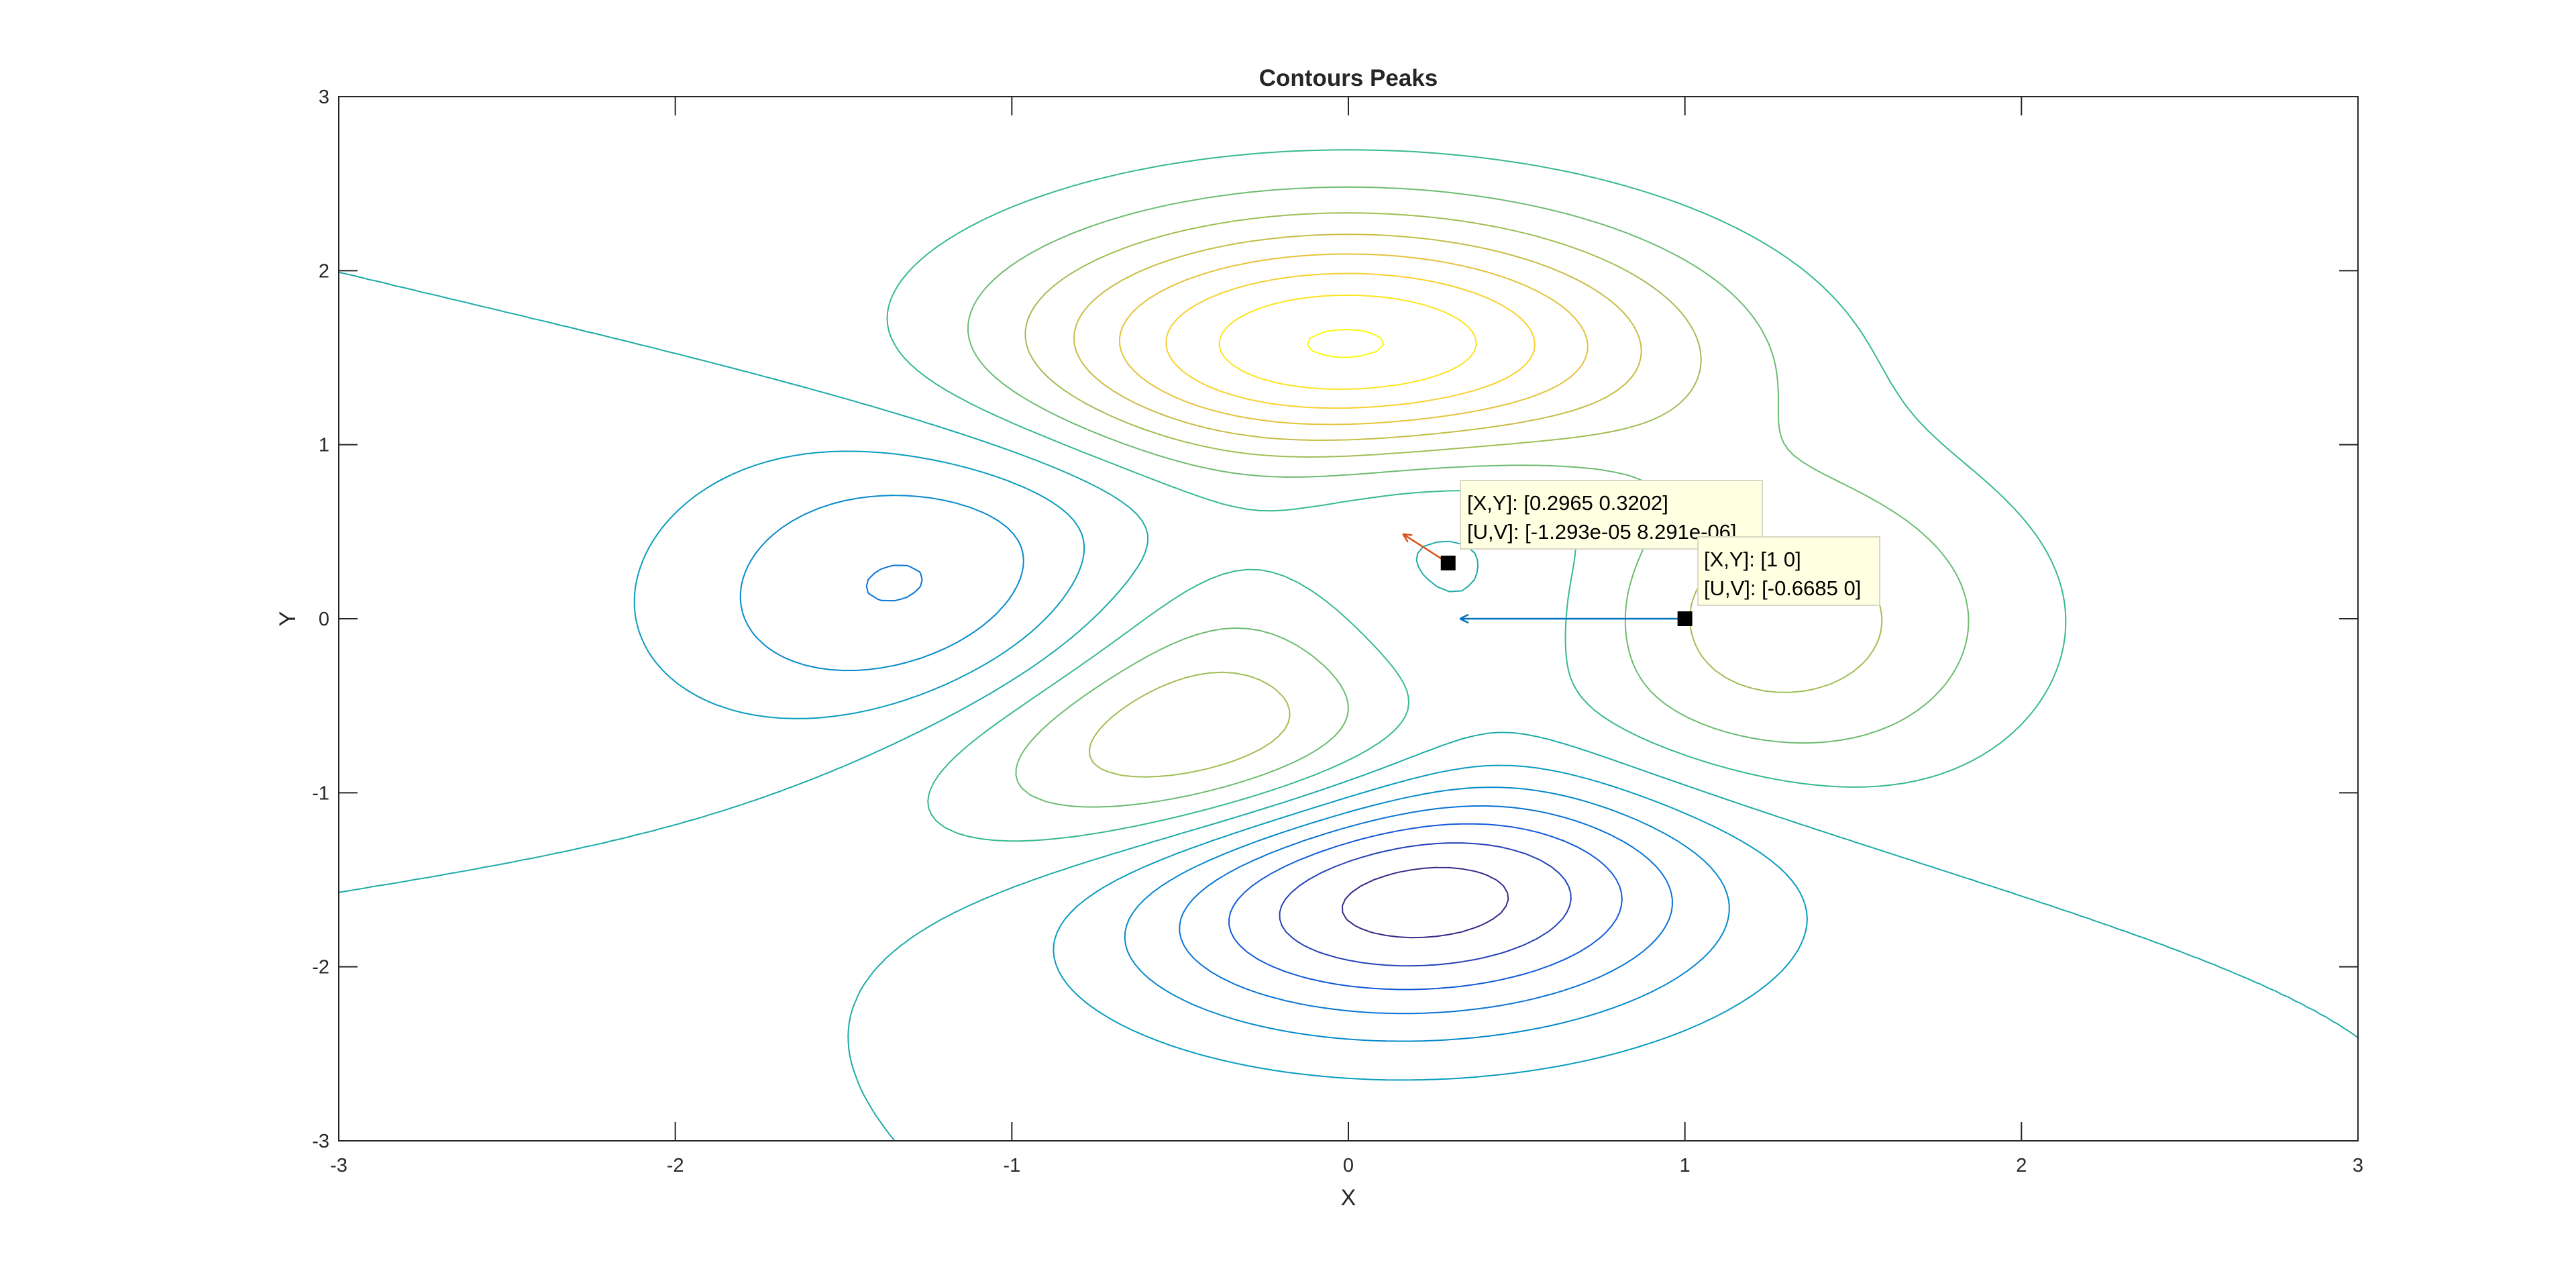 Image resolution: width=2576 pixels, height=1267 pixels. Describe the element at coordinates (1566, 590) in the screenshot. I see `datatip-markers` at that location.